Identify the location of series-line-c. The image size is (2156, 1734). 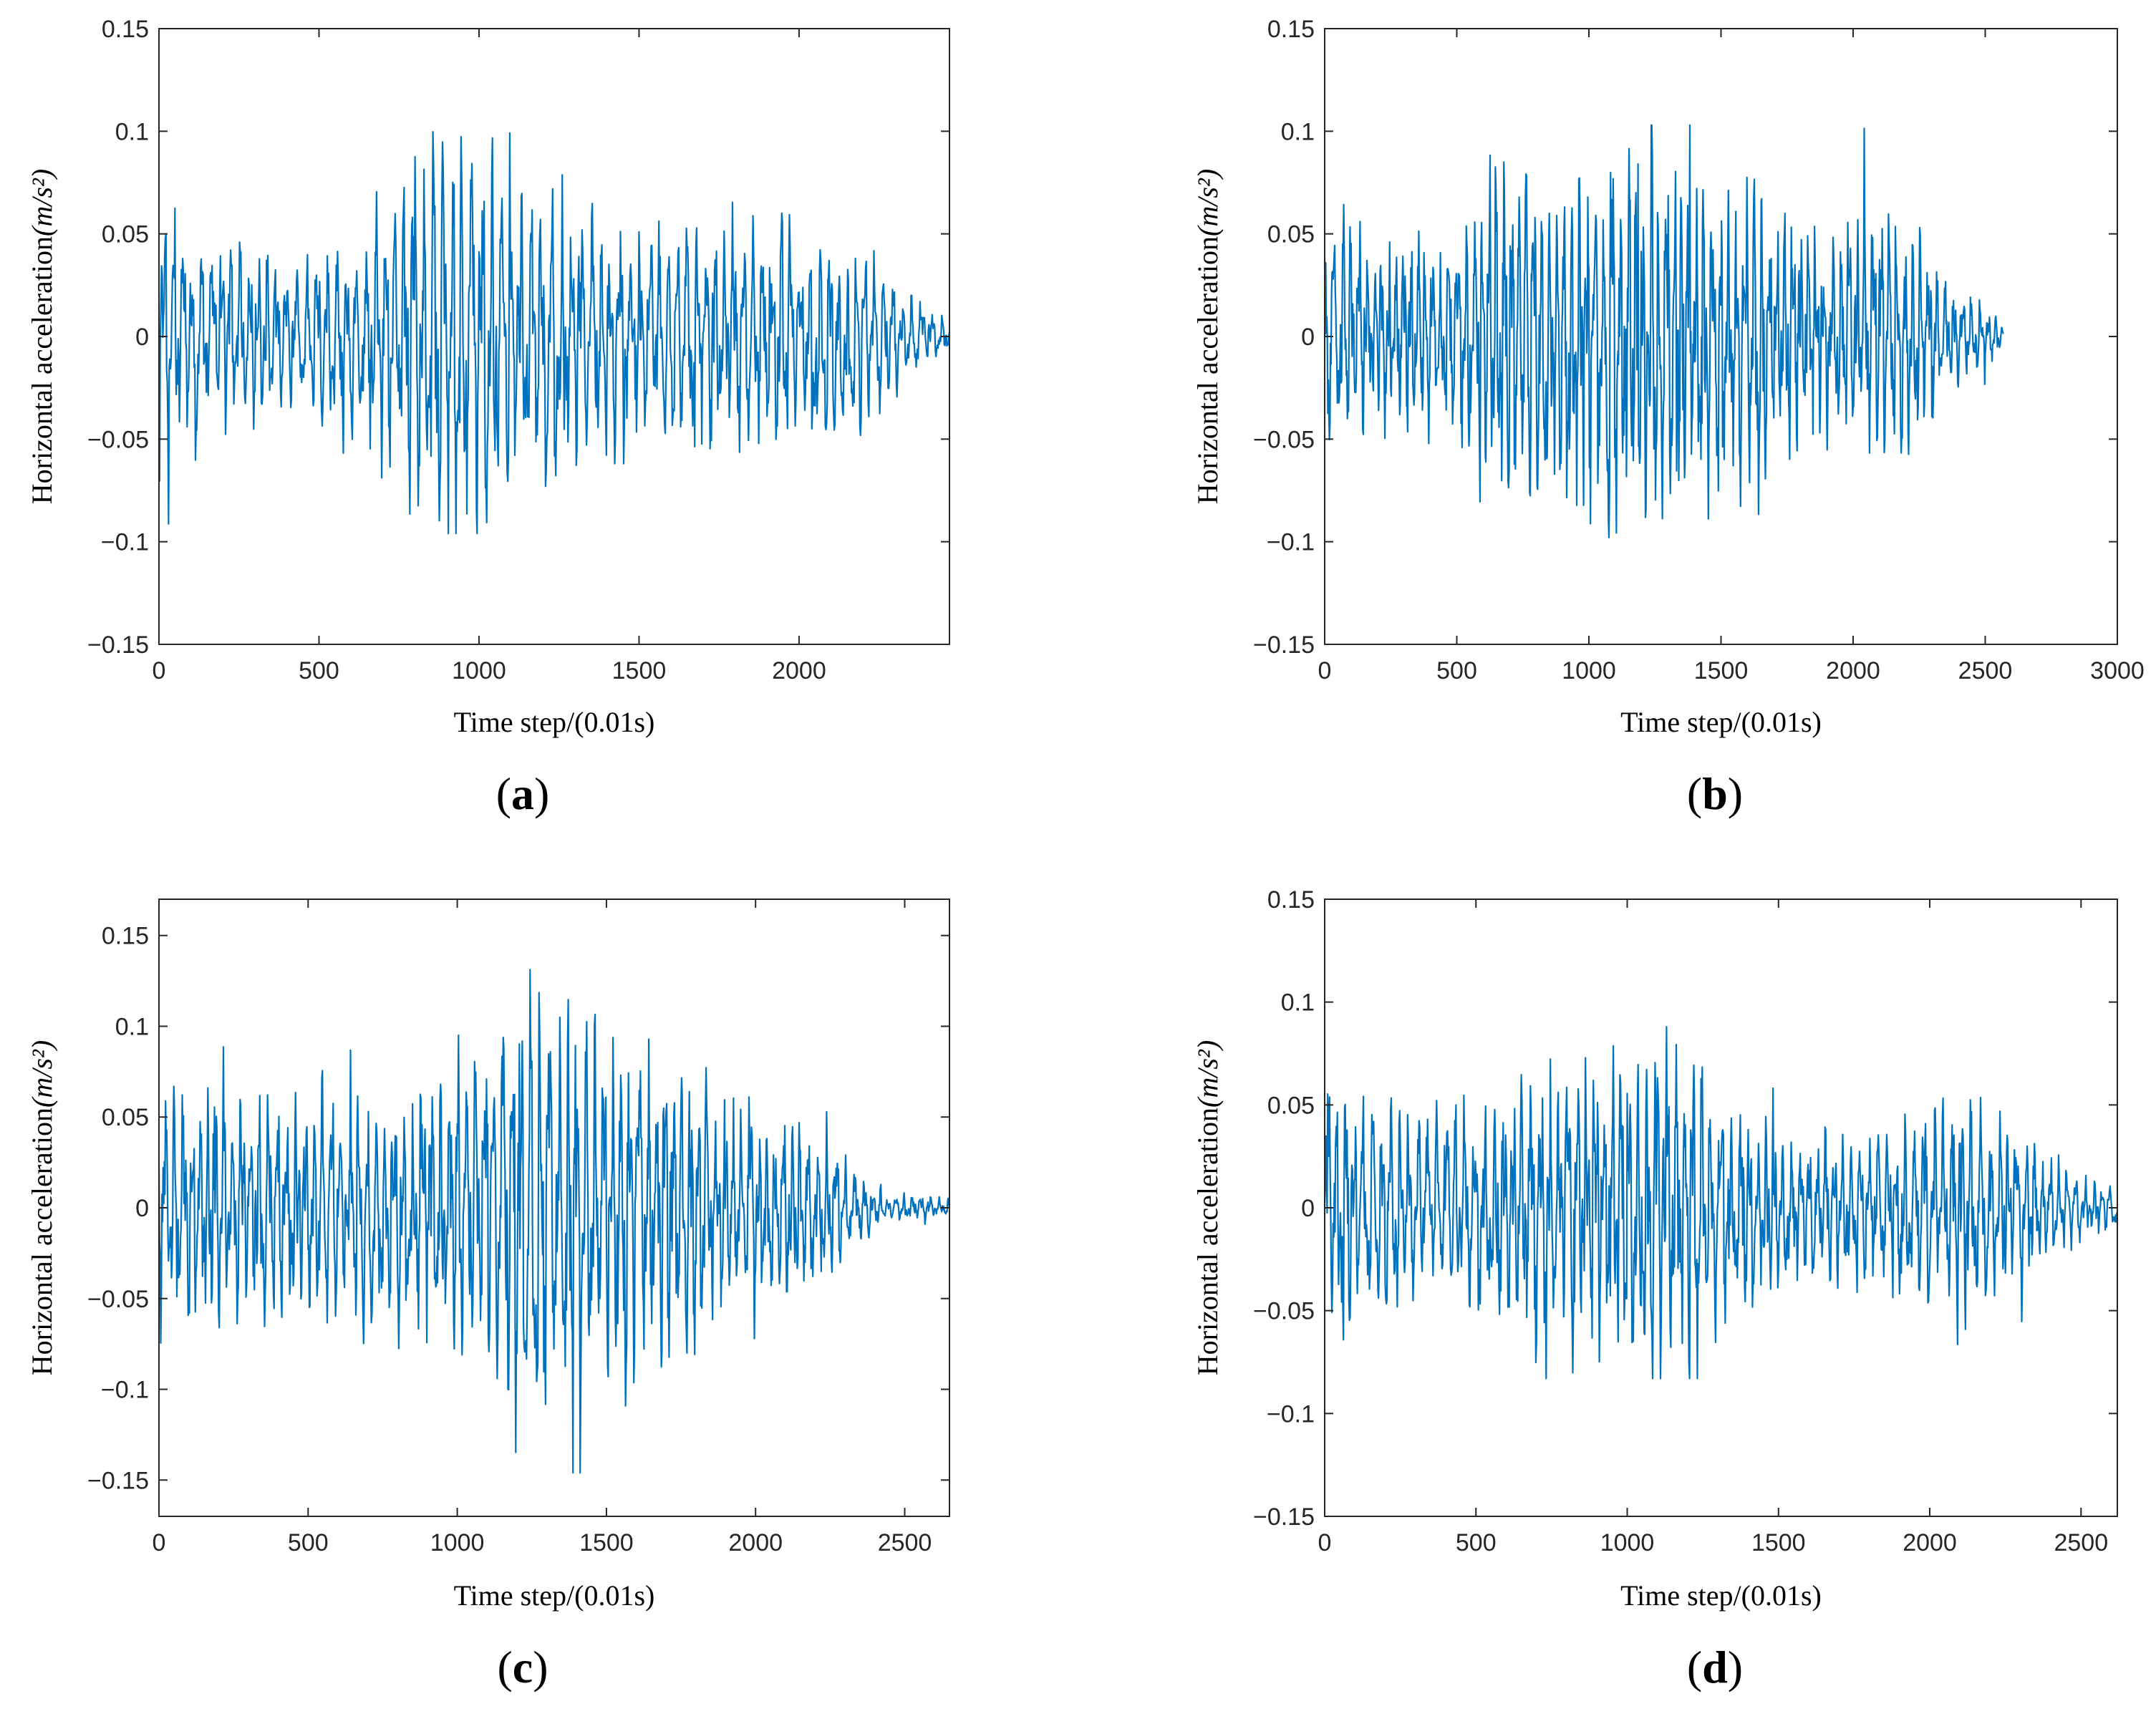
(554, 1221).